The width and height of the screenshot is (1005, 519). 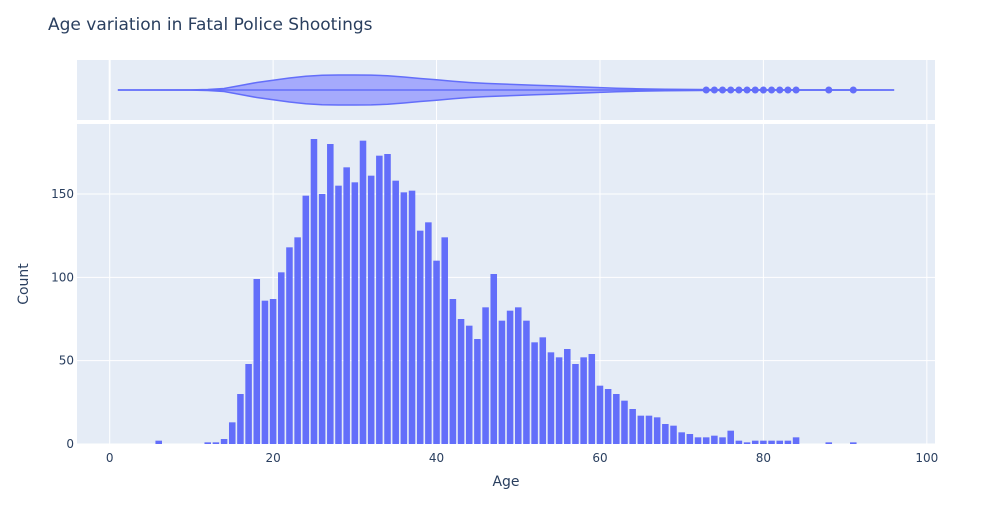 I want to click on x-tick-label: 100, so click(x=926, y=458).